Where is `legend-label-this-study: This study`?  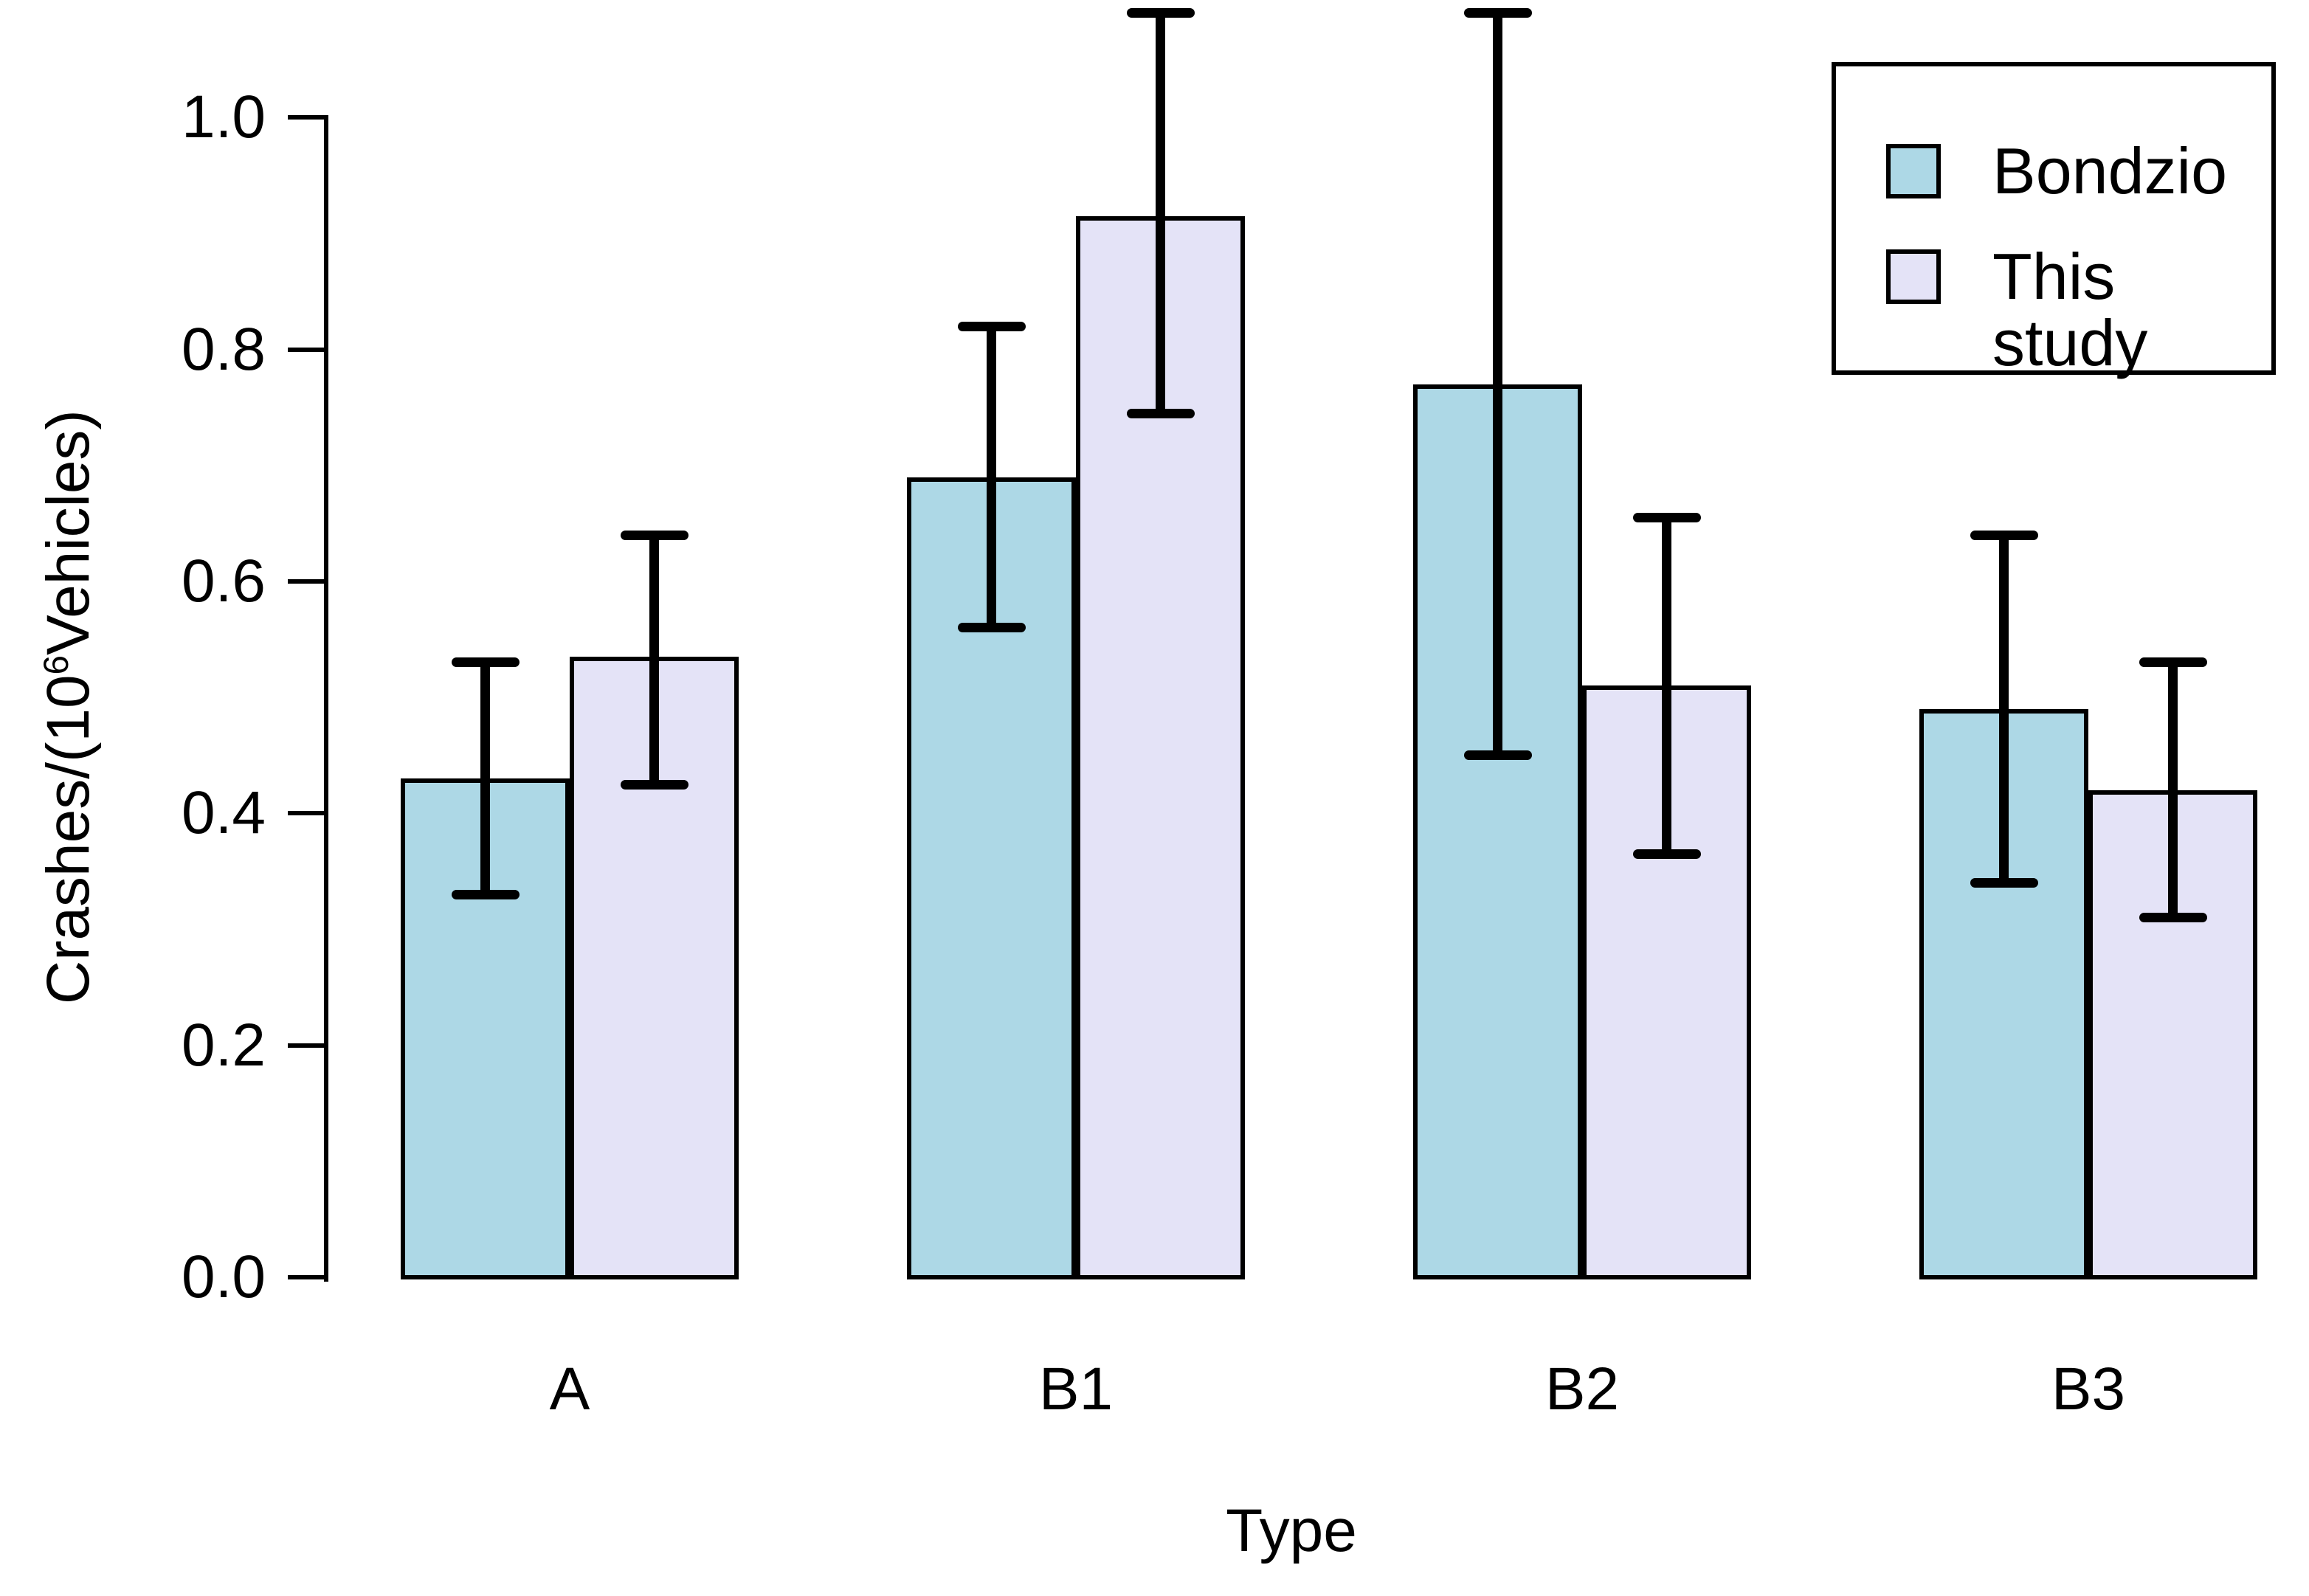 legend-label-this-study: This study is located at coordinates (2070, 310).